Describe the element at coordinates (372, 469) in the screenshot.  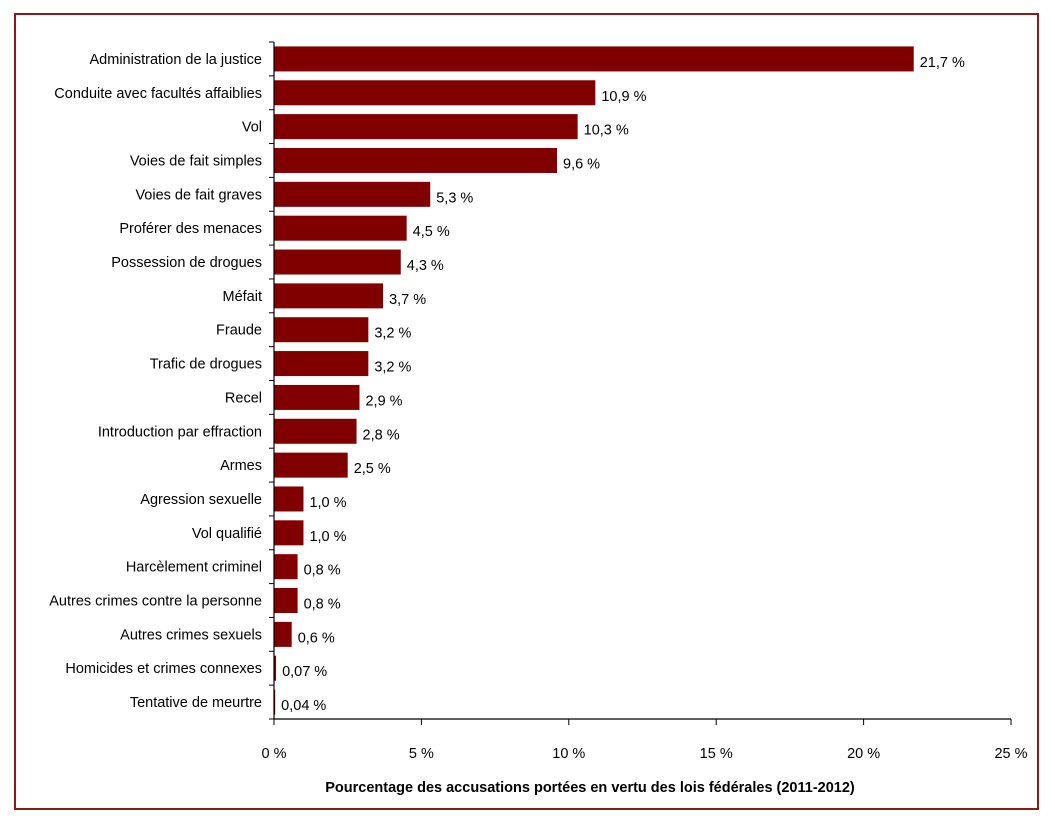
I see `value-label: 2,5 %` at that location.